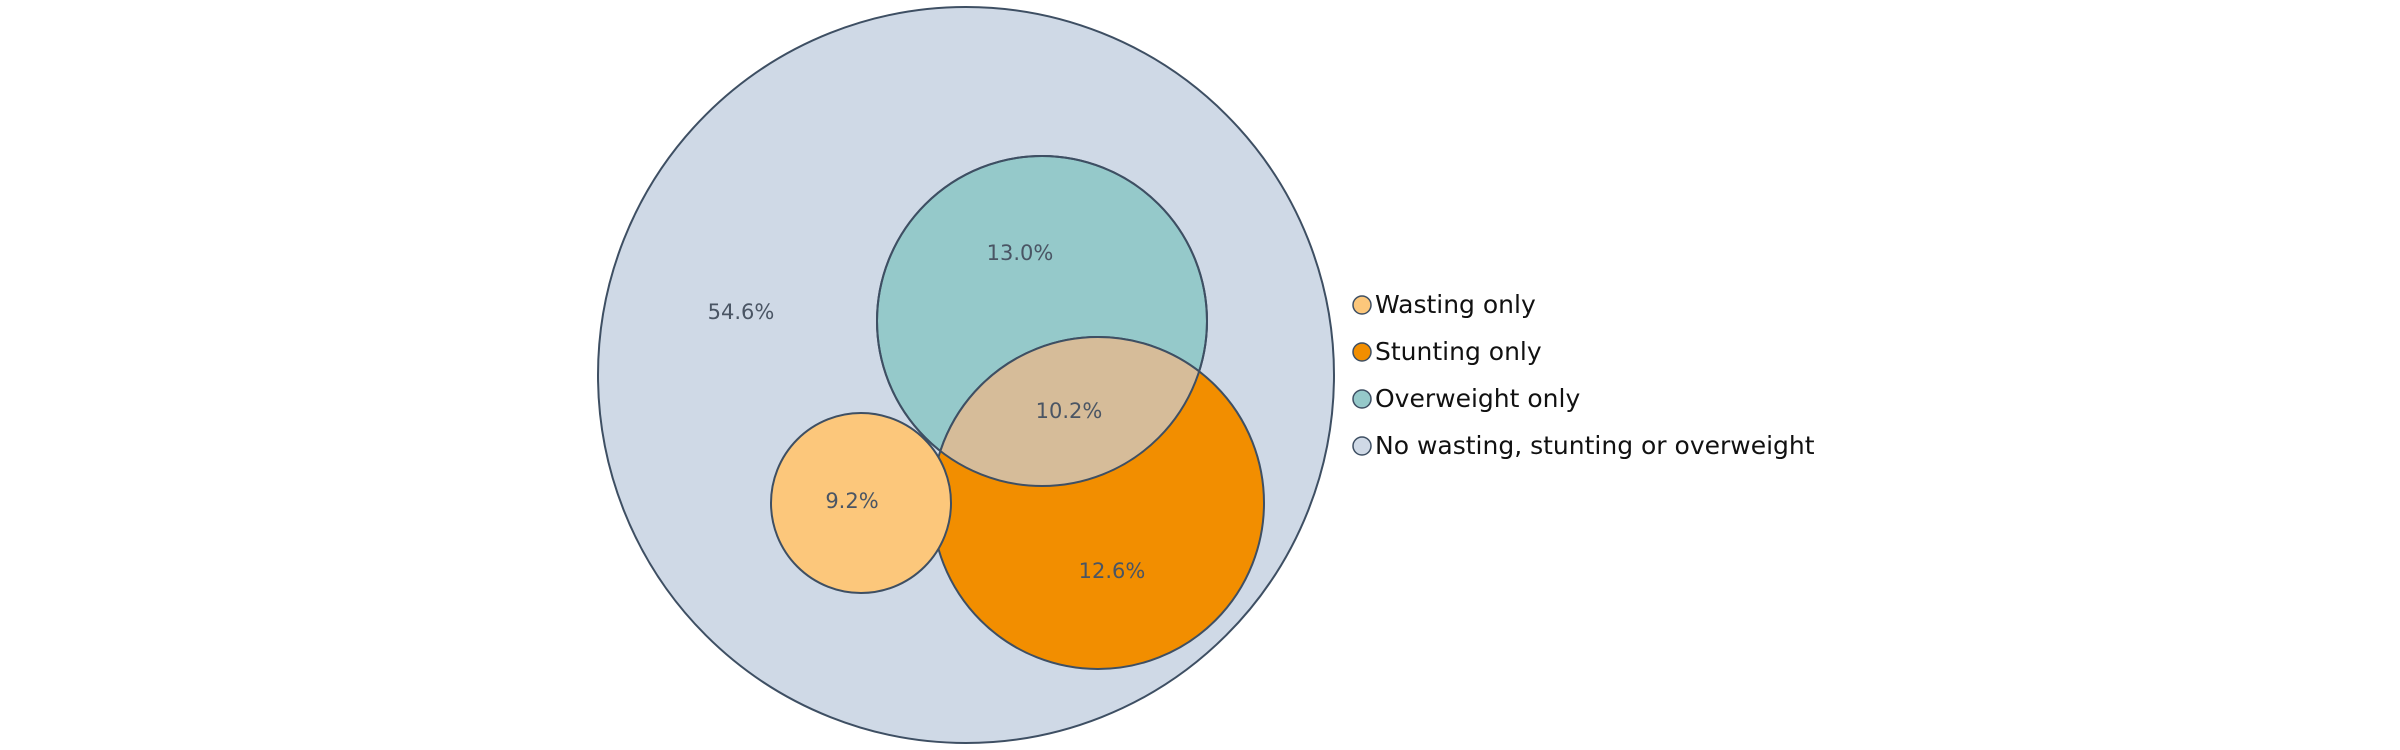  I want to click on label-overweight-stunting: 10.2%, so click(1069, 411).